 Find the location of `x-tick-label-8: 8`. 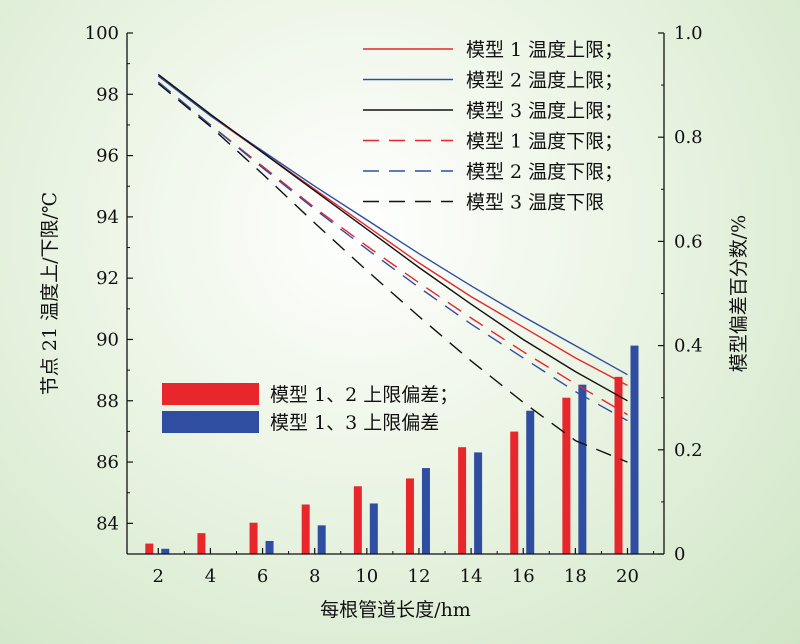

x-tick-label-8: 8 is located at coordinates (314, 576).